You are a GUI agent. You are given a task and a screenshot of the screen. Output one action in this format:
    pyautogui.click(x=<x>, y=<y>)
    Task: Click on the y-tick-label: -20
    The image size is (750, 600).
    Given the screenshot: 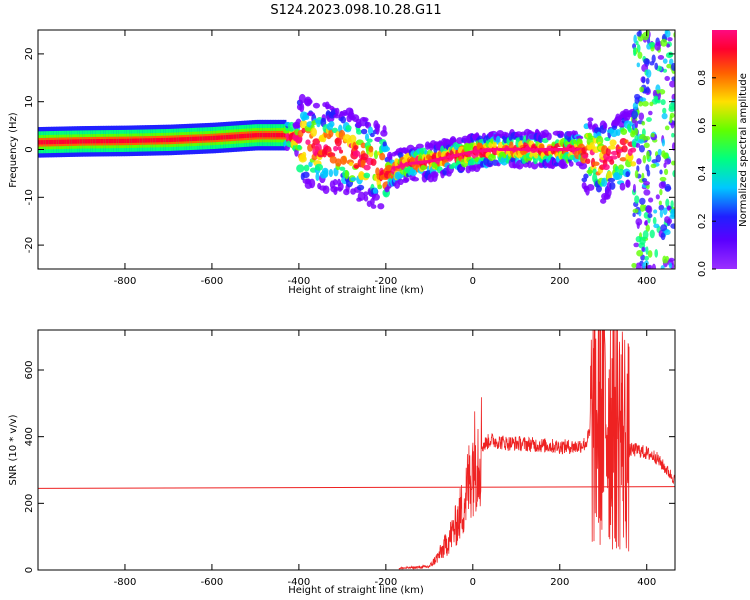 What is the action you would take?
    pyautogui.click(x=29, y=245)
    